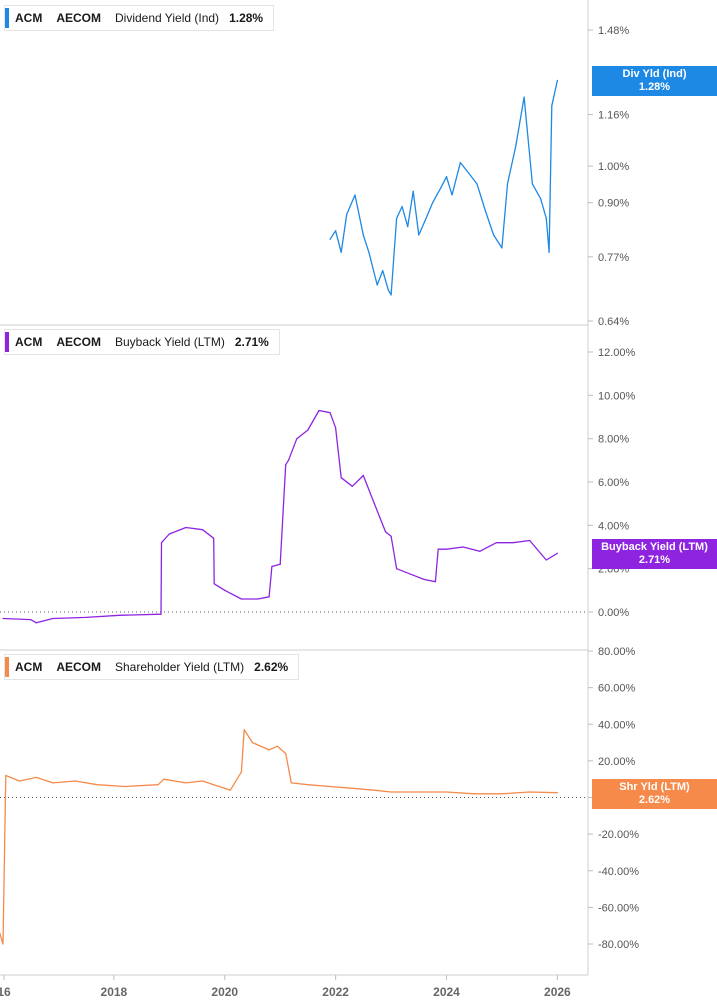 Image resolution: width=717 pixels, height=1005 pixels. What do you see at coordinates (617, 762) in the screenshot?
I see `y-tick-label: 20.00%` at bounding box center [617, 762].